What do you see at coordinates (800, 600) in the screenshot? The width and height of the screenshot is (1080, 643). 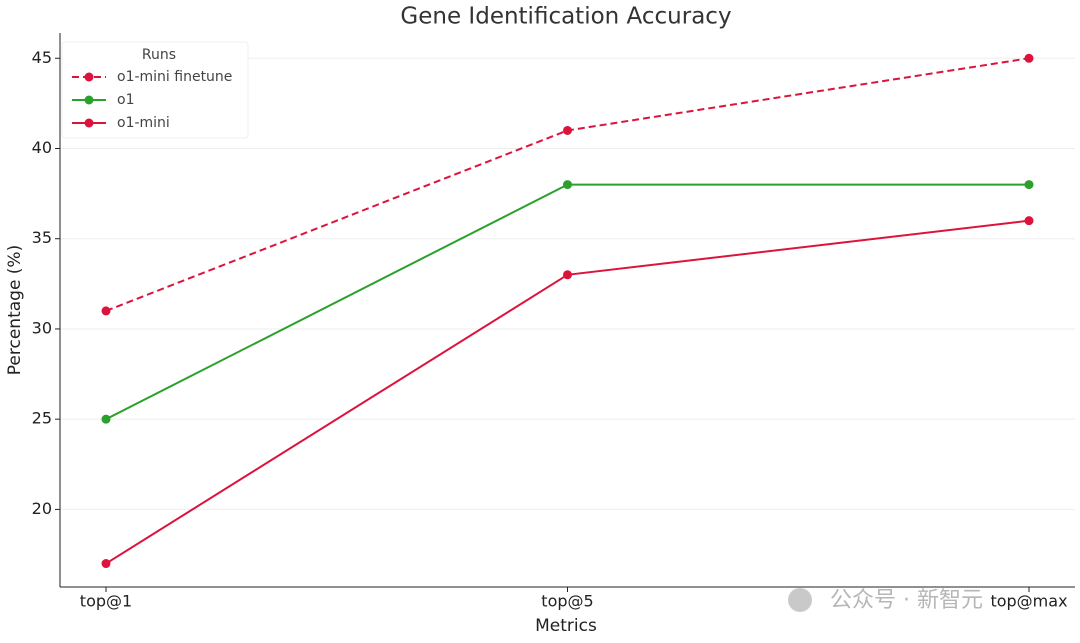 I see `watermark-icon` at bounding box center [800, 600].